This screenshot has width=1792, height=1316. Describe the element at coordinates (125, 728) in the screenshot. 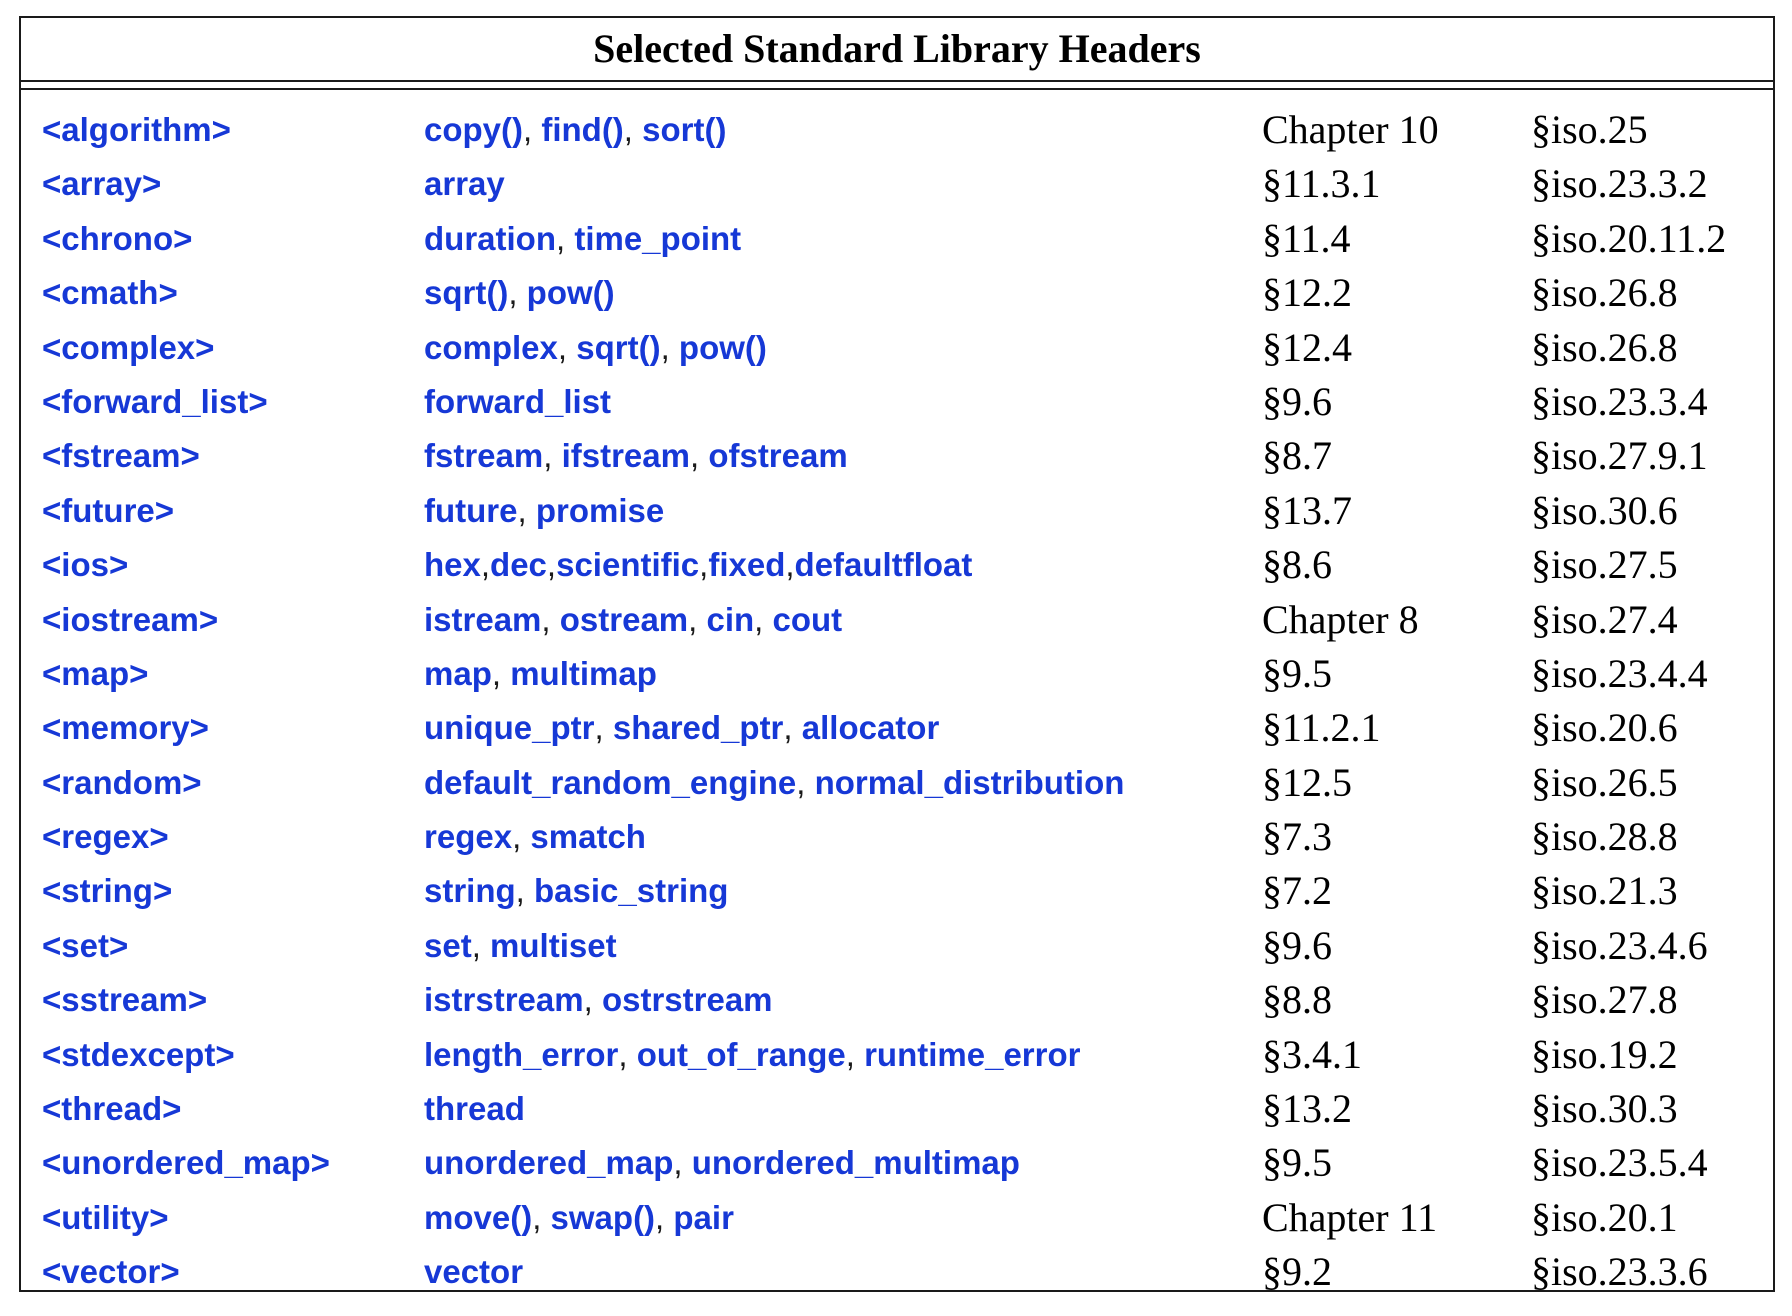

I see `header-name: <memory>` at that location.